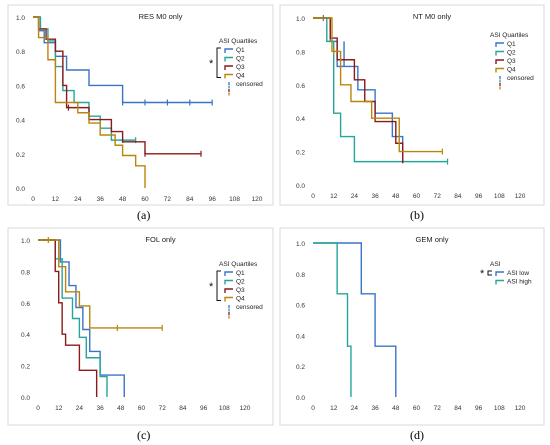 This screenshot has width=550, height=445. I want to click on significance-bracket, so click(489, 273).